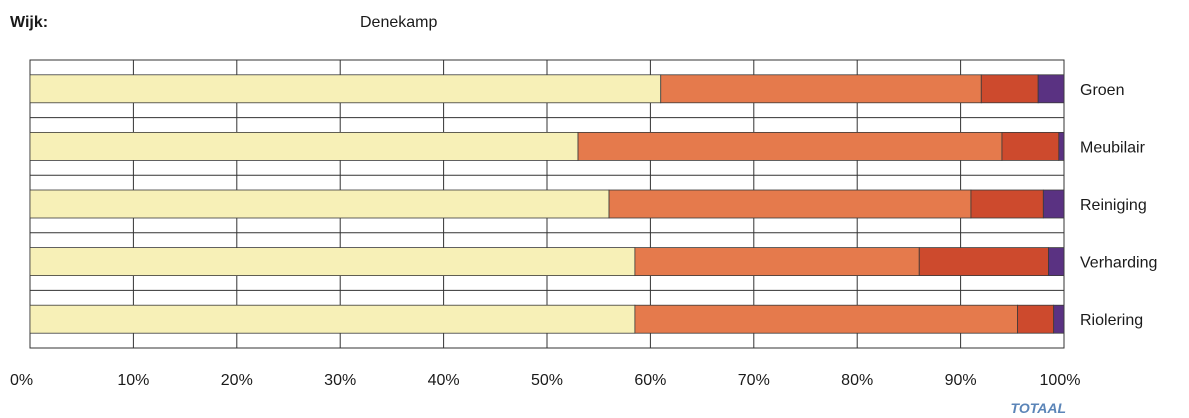 This screenshot has height=418, width=1189. I want to click on category-label: Verharding, so click(1118, 263).